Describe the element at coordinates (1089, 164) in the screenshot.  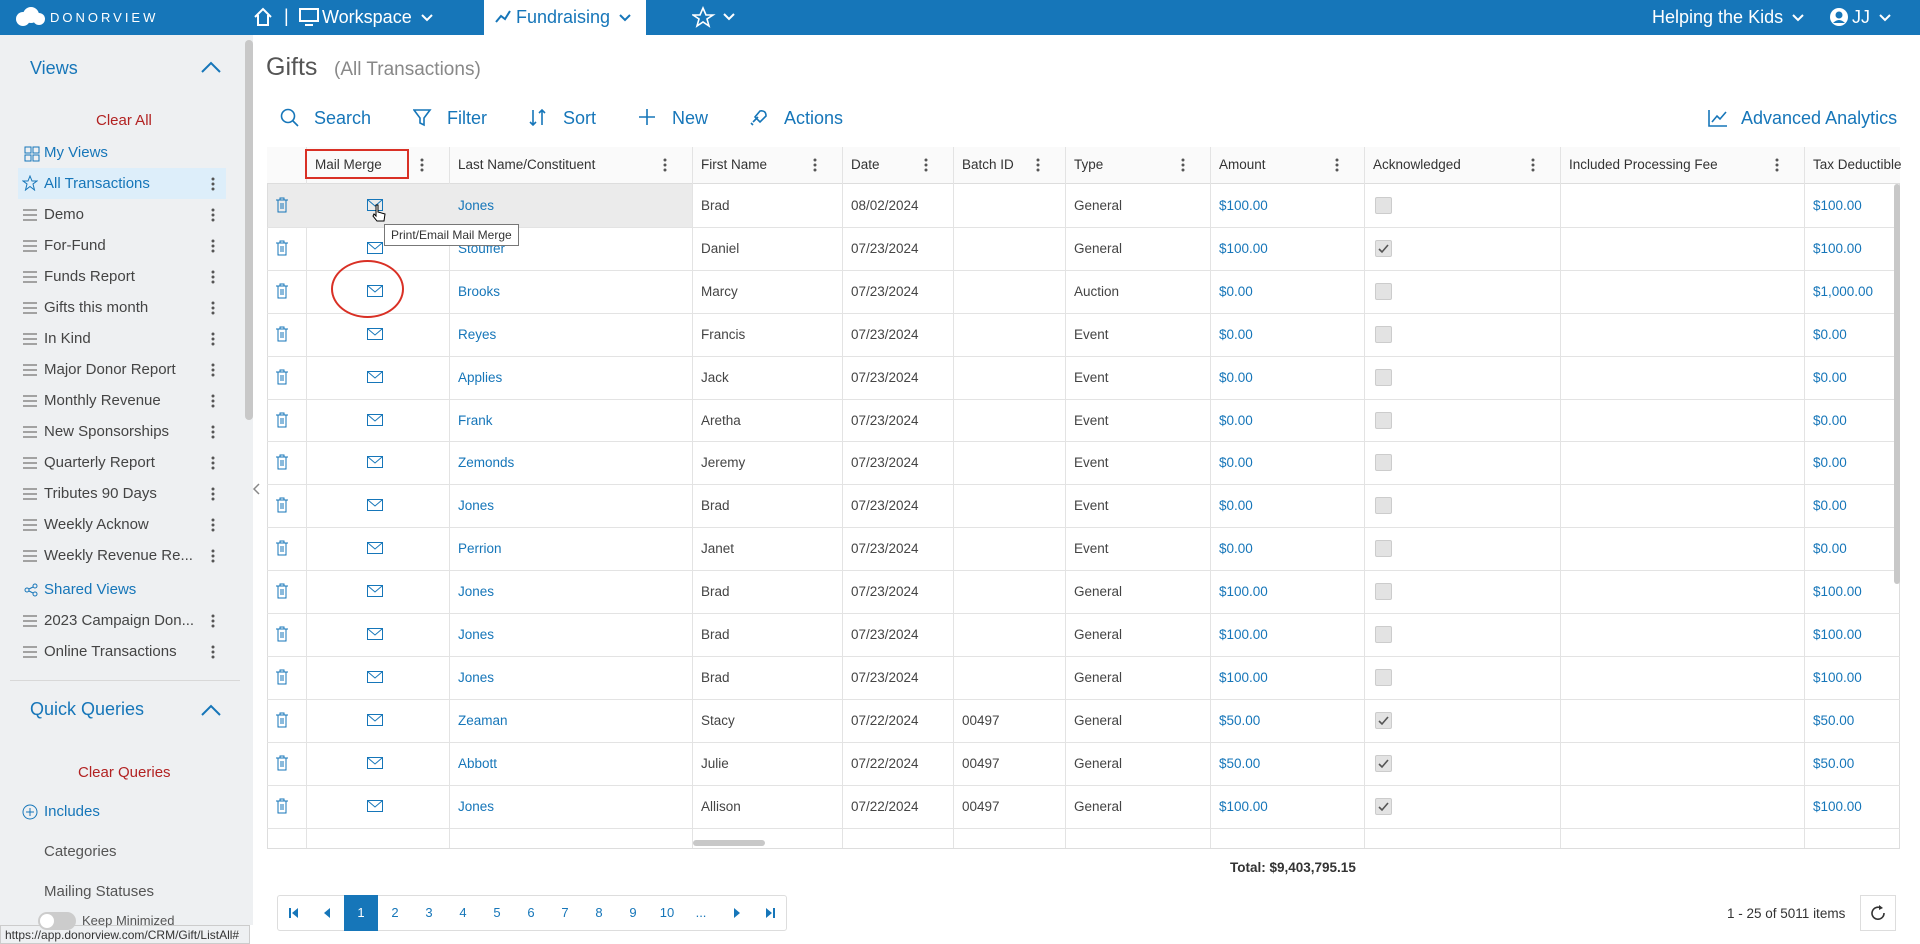
I see `column-header: Type` at that location.